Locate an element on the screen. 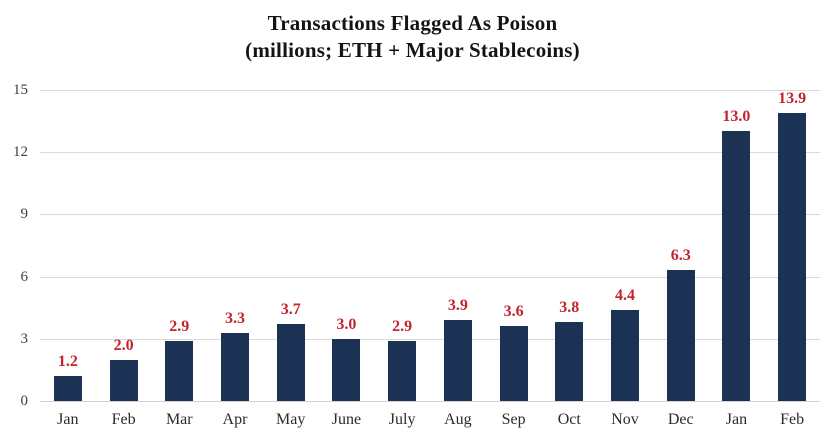  bar-value-label: 4.4 is located at coordinates (625, 295).